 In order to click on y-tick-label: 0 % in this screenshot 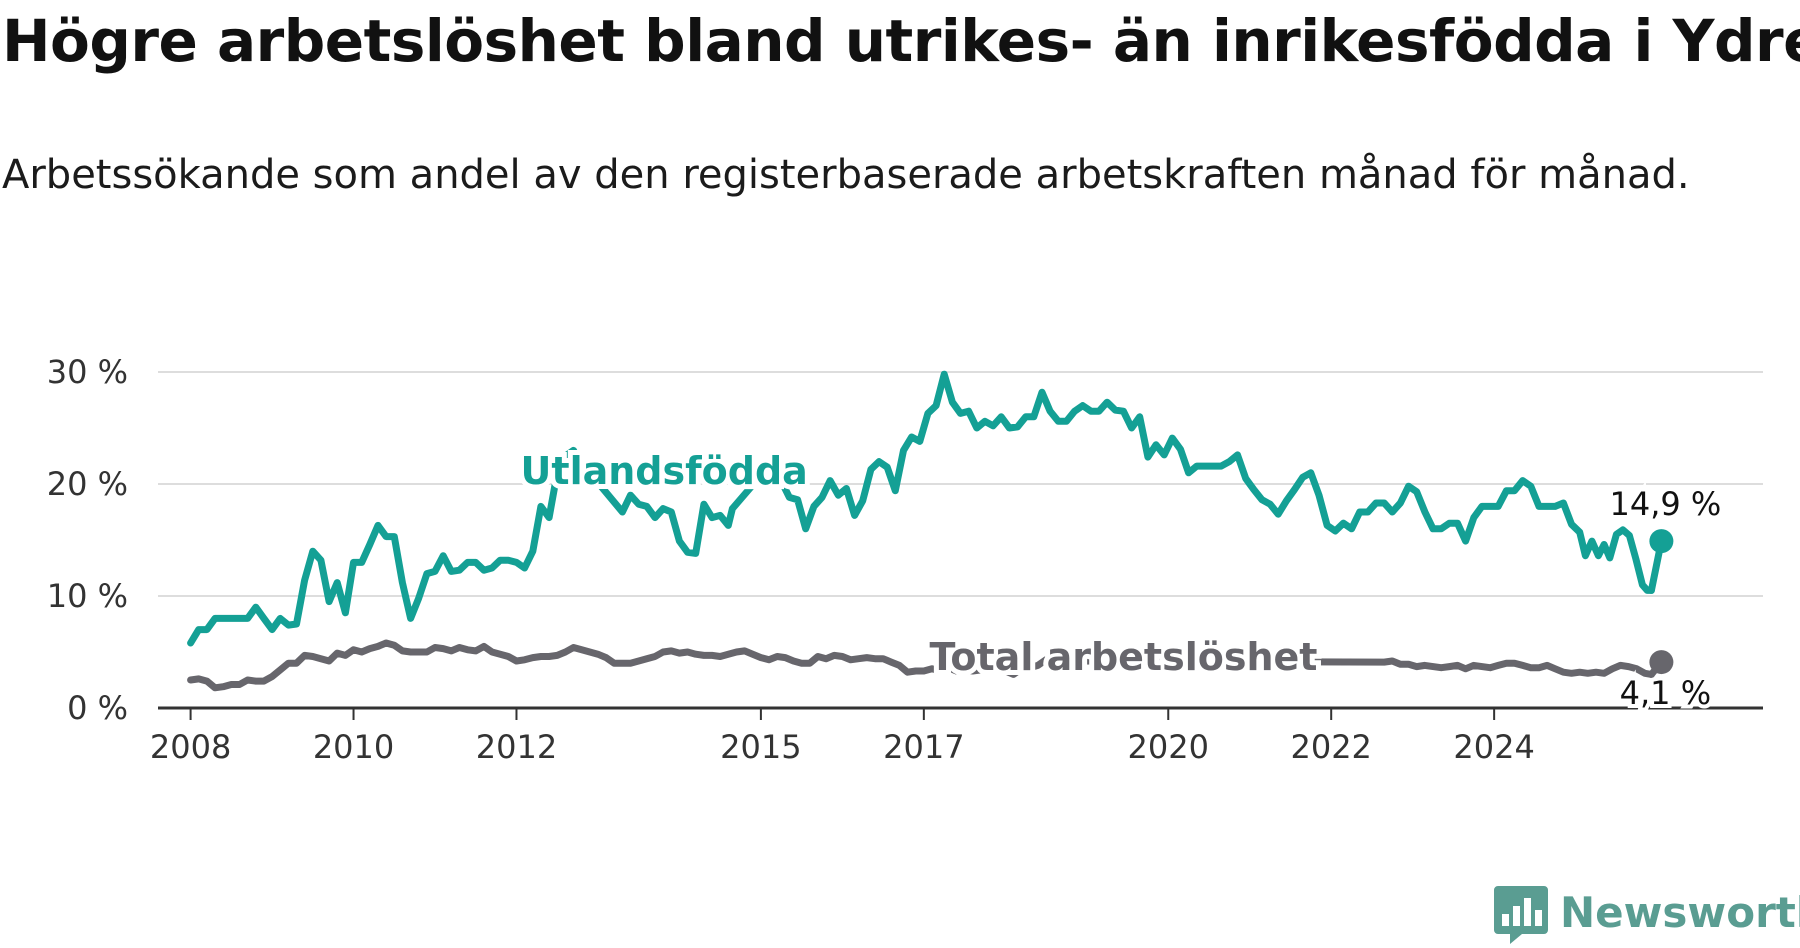, I will do `click(97, 708)`.